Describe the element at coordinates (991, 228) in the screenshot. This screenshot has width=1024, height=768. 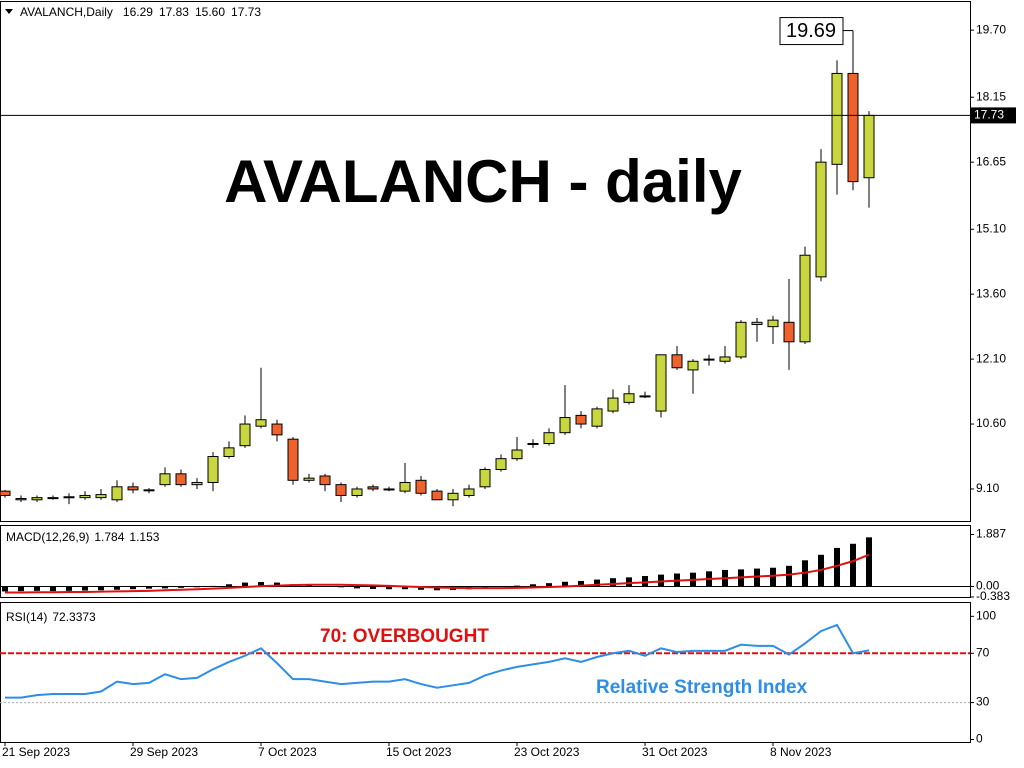
I see `y-tick-label: 15.10` at that location.